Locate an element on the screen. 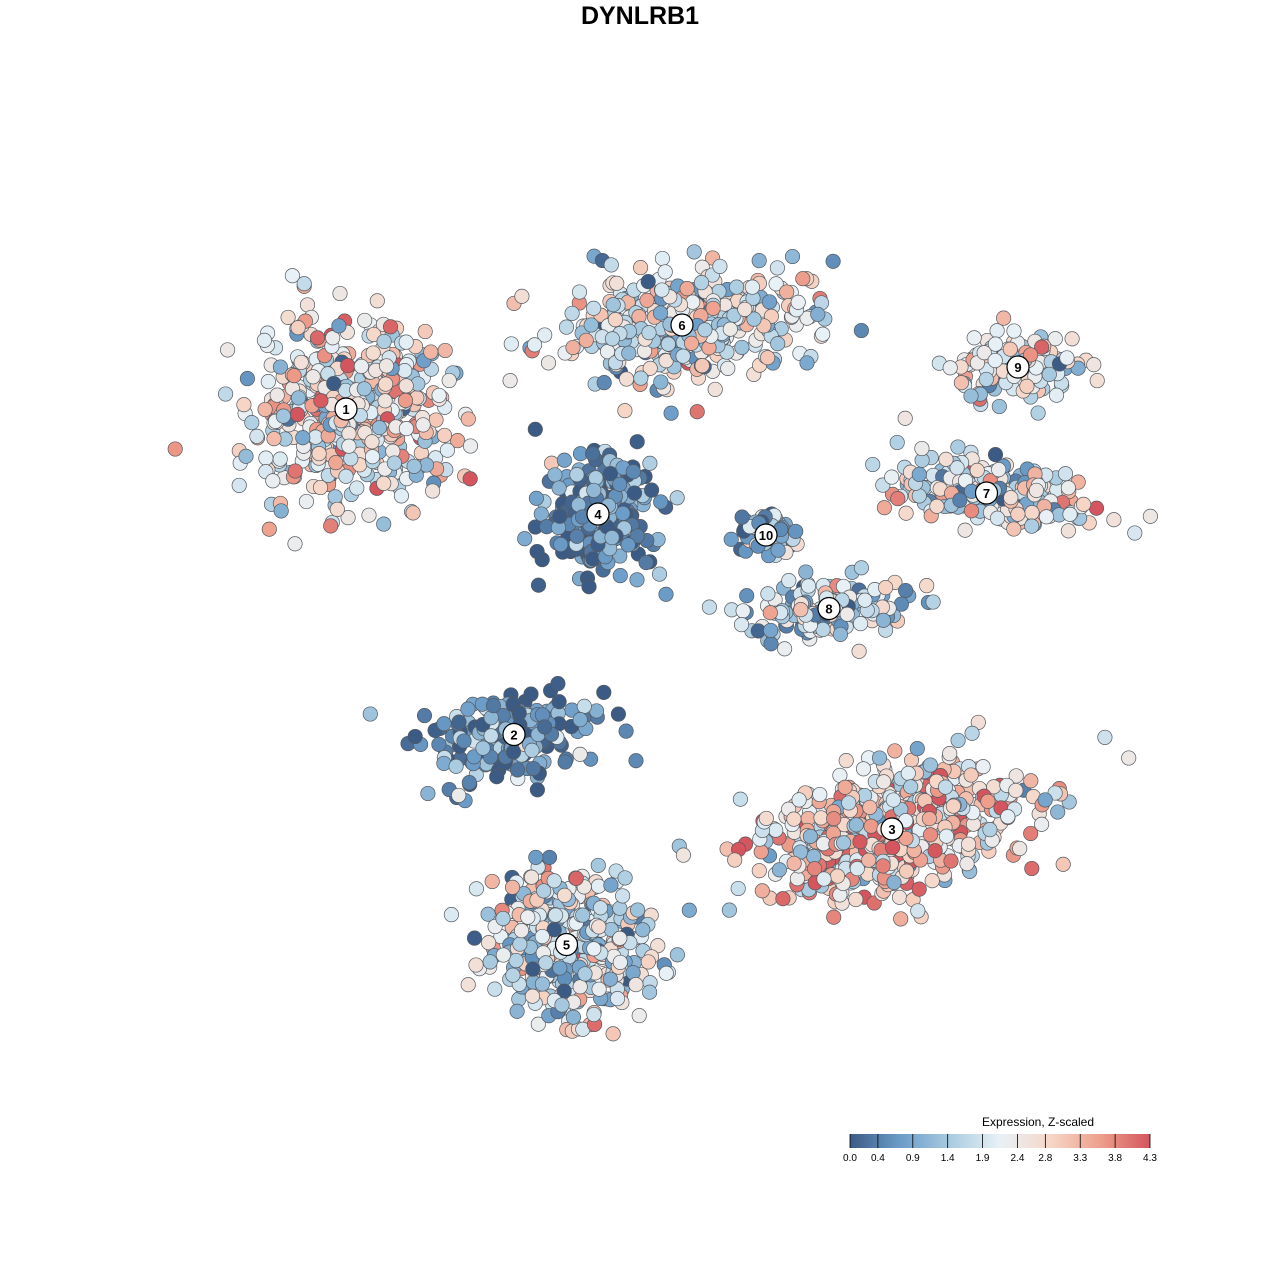 The image size is (1280, 1280). color-legend: 0.0 0.4 0.9 1.4 1.9 2.4 2.8 3.3 3.8 4.3 is located at coordinates (1000, 1149).